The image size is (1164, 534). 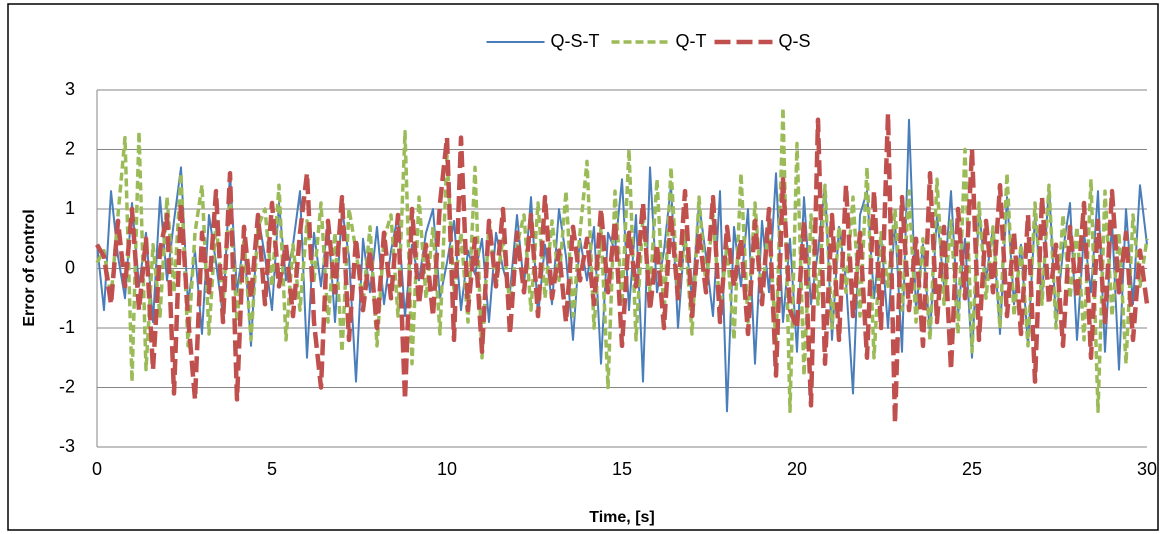 What do you see at coordinates (622, 517) in the screenshot?
I see `x-axis-label: Time, [s]` at bounding box center [622, 517].